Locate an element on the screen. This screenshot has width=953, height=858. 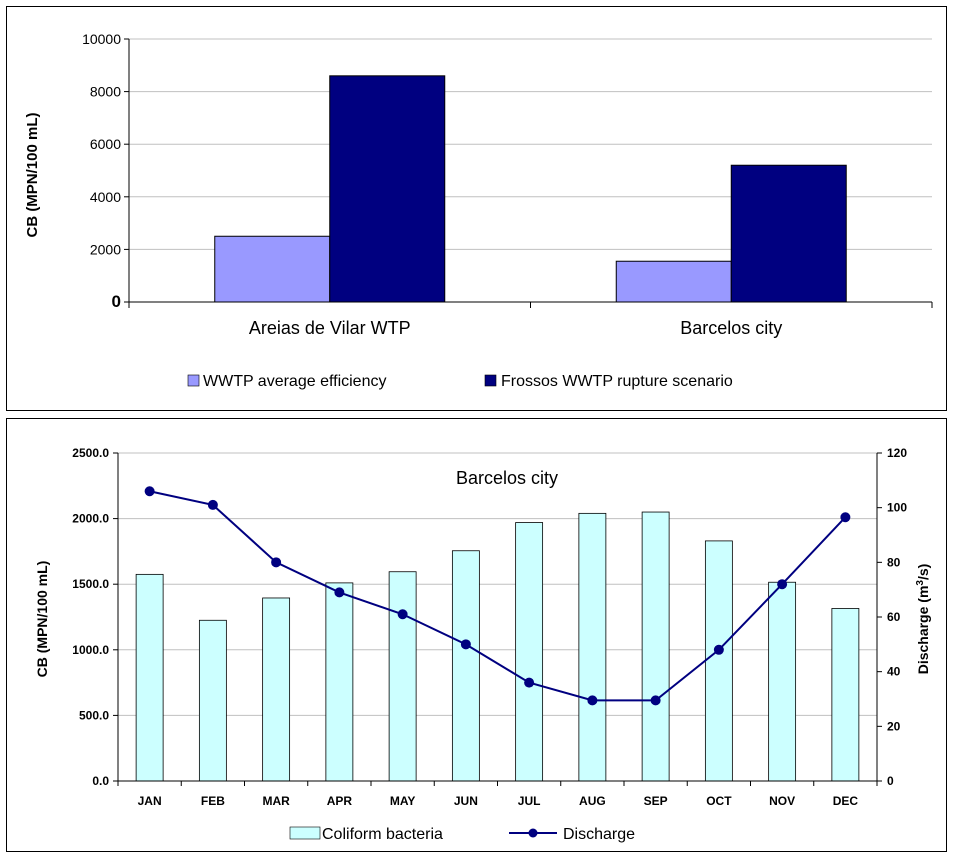
bottom-x-tick-label: AUG is located at coordinates (592, 801).